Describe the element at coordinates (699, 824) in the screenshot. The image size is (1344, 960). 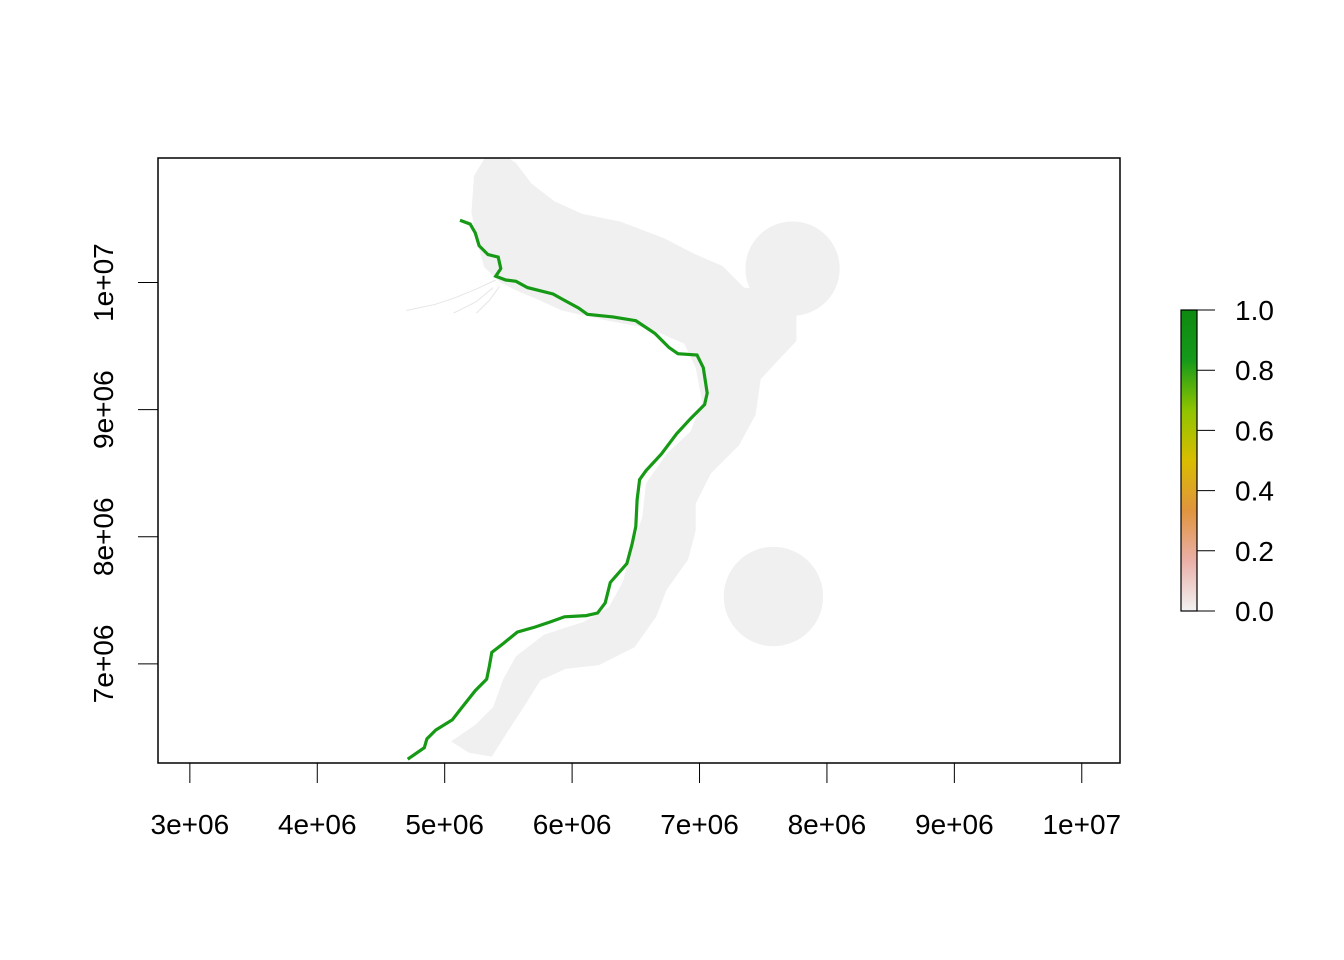
I see `x-tick-label: 7e+06` at that location.